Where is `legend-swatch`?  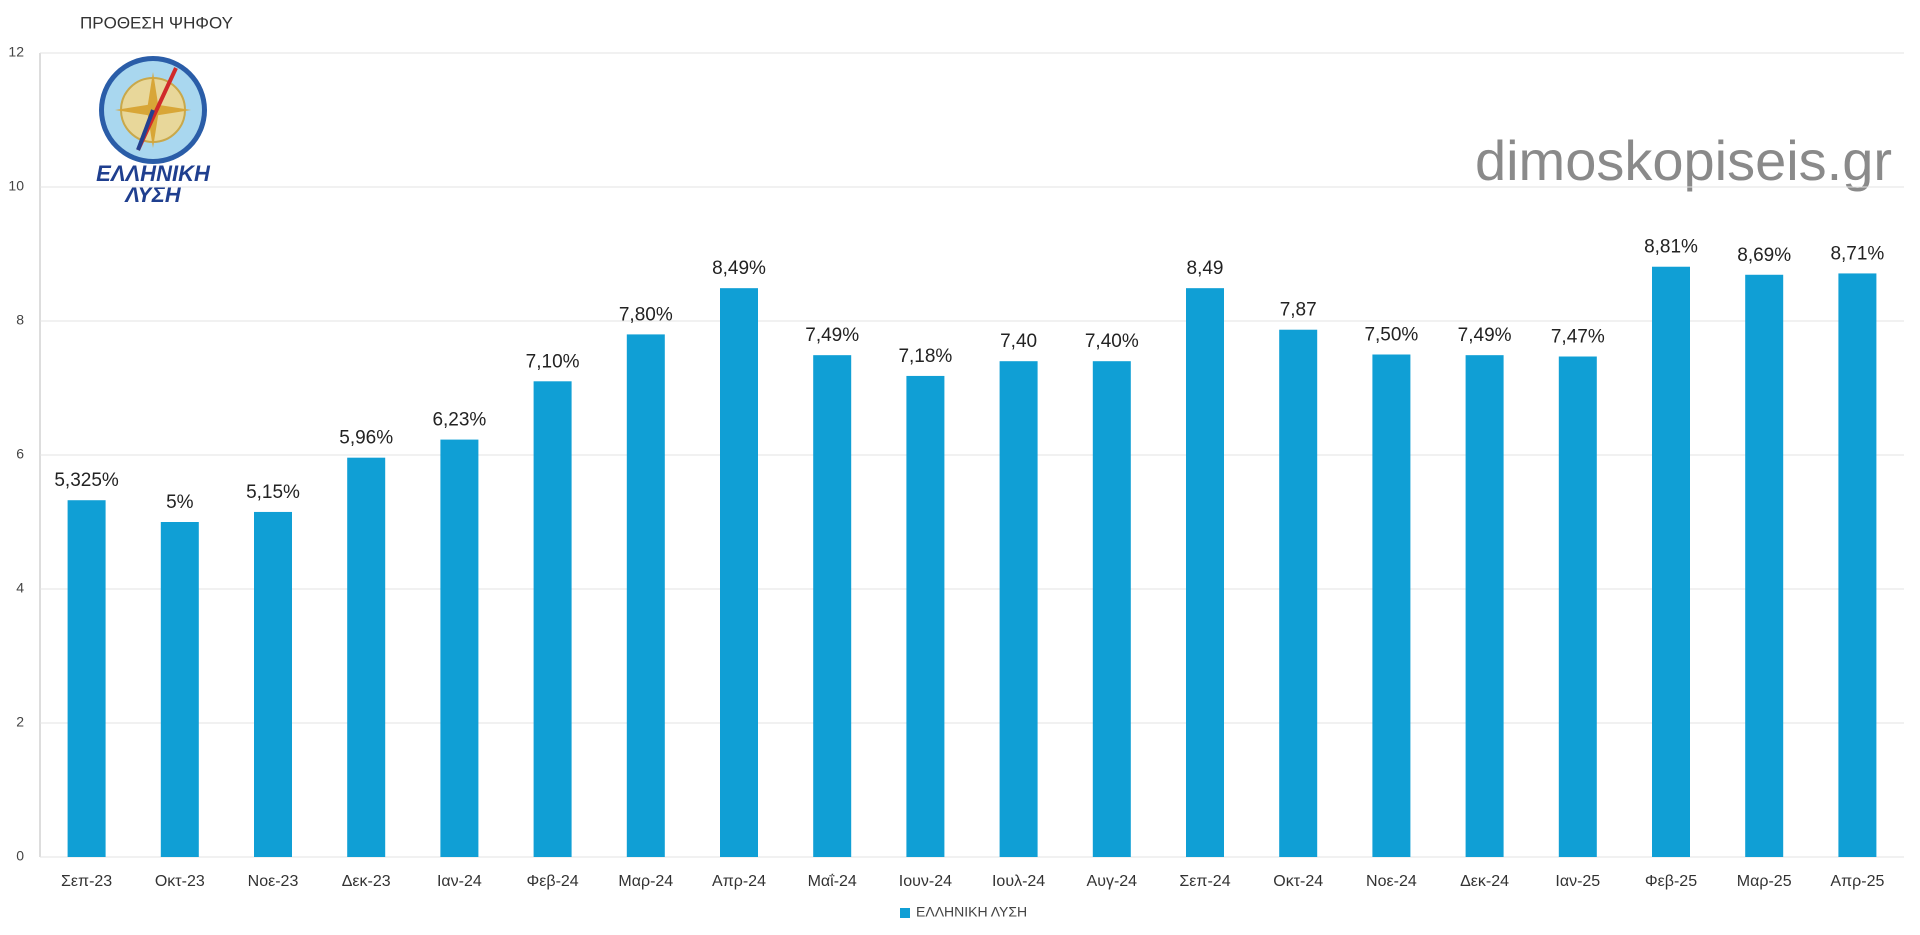 legend-swatch is located at coordinates (905, 913).